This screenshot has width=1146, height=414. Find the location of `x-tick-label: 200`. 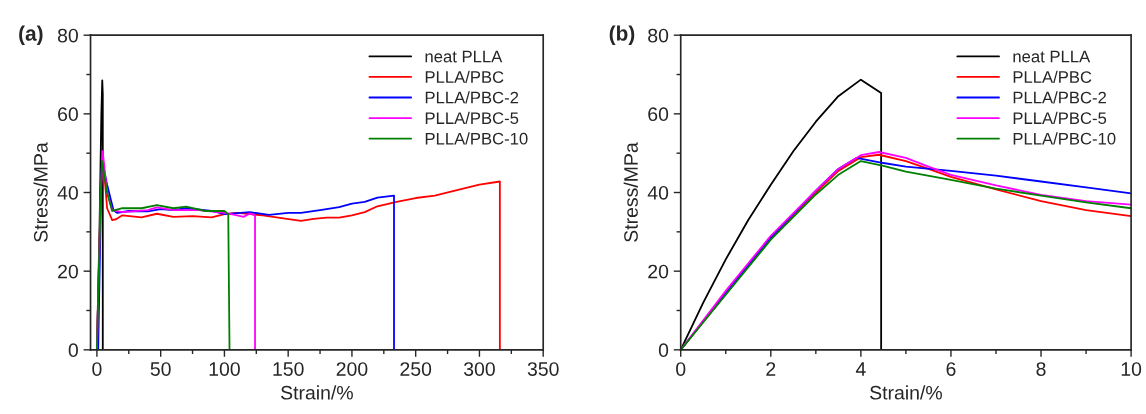

x-tick-label: 200 is located at coordinates (352, 369).